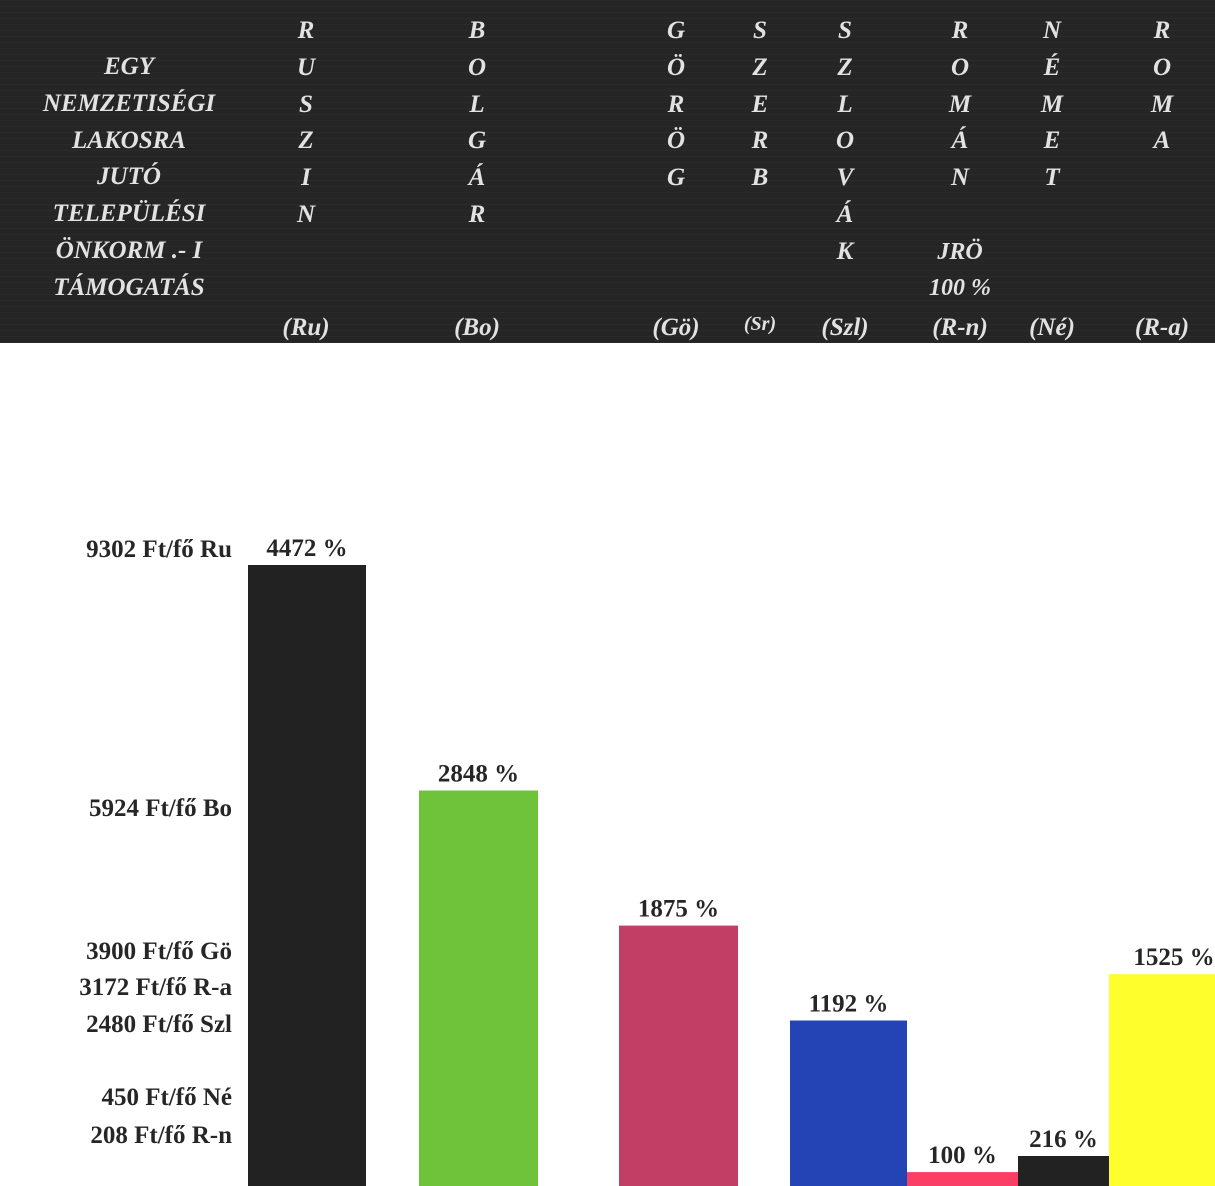 The image size is (1215, 1186). What do you see at coordinates (306, 548) in the screenshot?
I see `bar-value-label: 4472 %` at bounding box center [306, 548].